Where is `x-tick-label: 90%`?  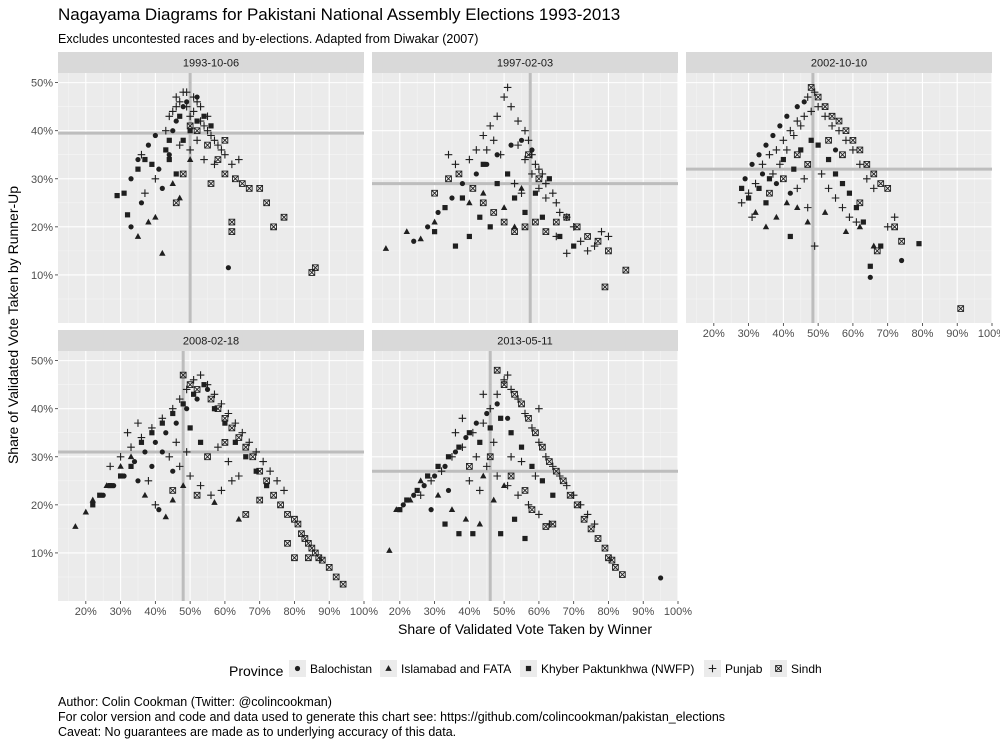
x-tick-label: 90% is located at coordinates (957, 334).